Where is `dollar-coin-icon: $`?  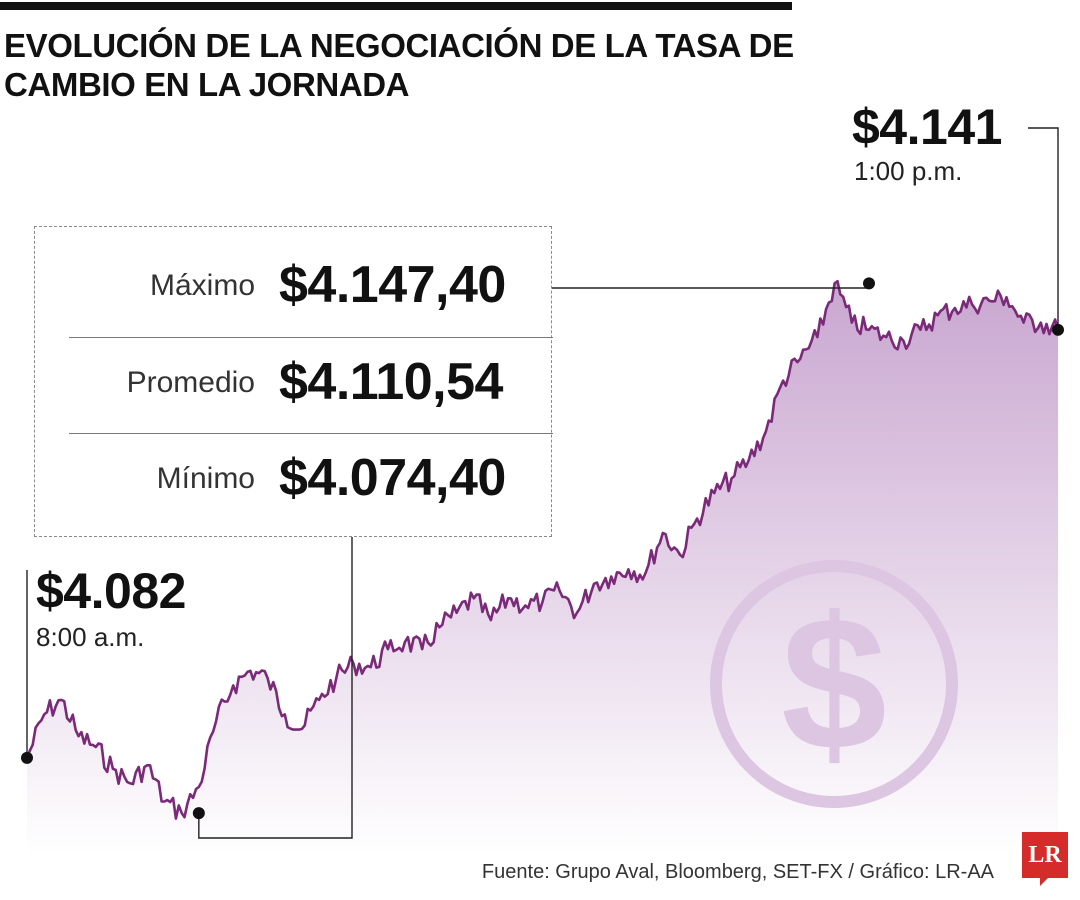 dollar-coin-icon: $ is located at coordinates (834, 684).